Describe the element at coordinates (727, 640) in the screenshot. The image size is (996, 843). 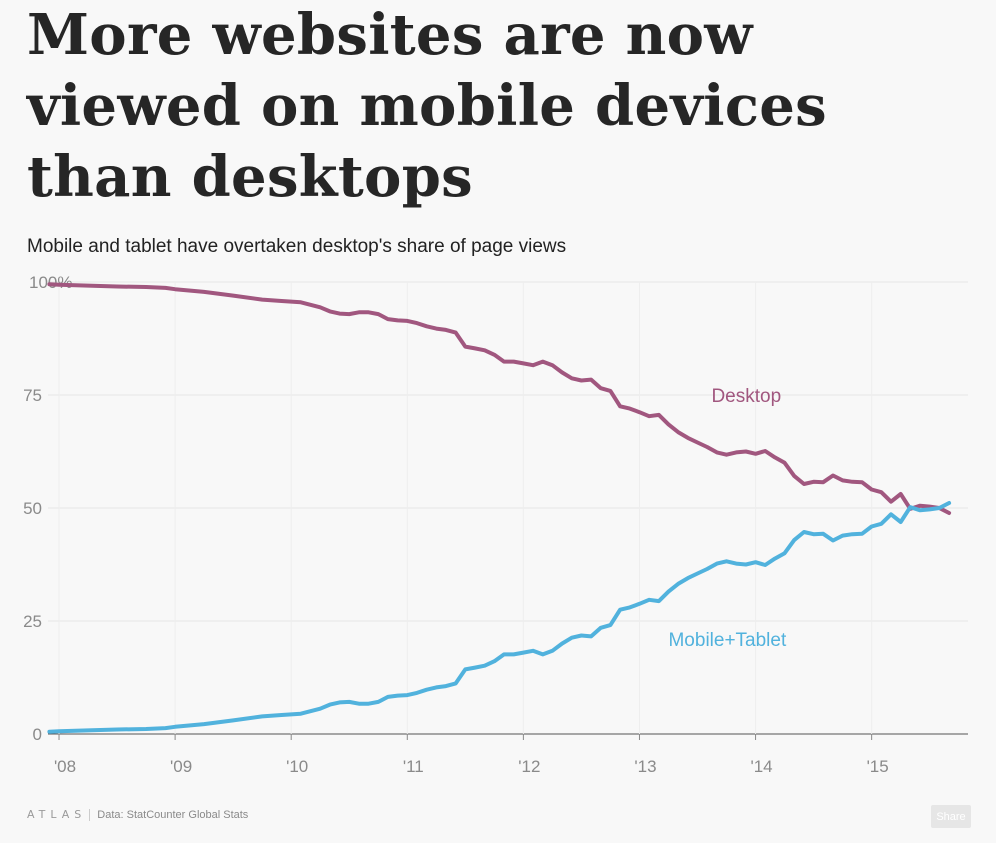
I see `series-label-mobile-tablet: Mobile+Tablet` at that location.